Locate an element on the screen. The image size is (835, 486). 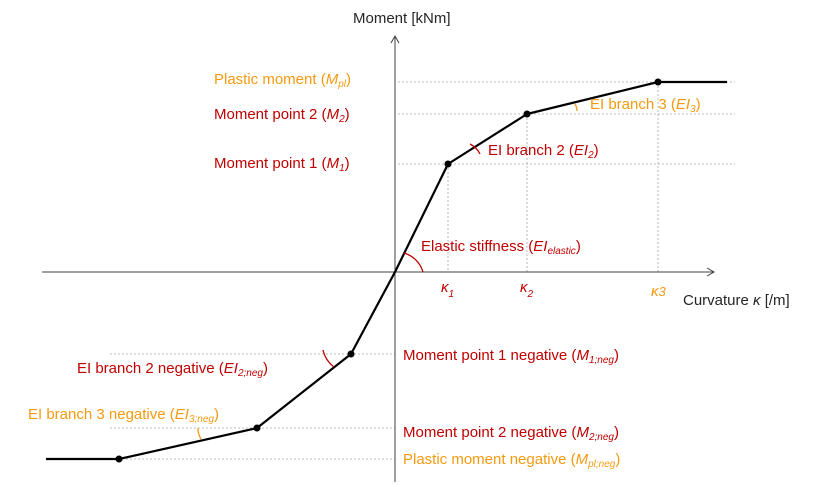
ei-branch-2-label: EI branch 2 (EI2) is located at coordinates (543, 151).